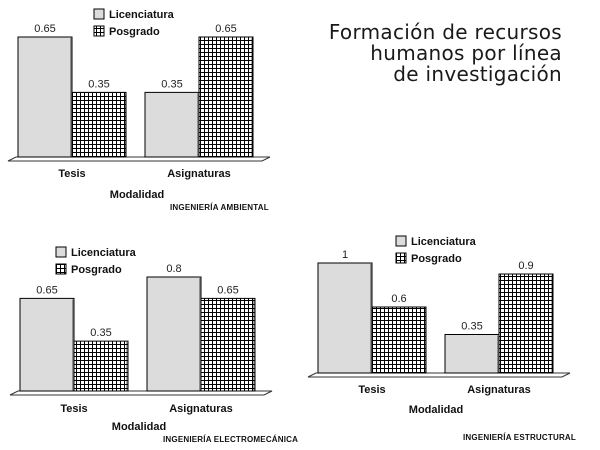 The height and width of the screenshot is (450, 600). What do you see at coordinates (230, 439) in the screenshot?
I see `chart-title: INGENIERÍA ELECTROMECÁNICA` at bounding box center [230, 439].